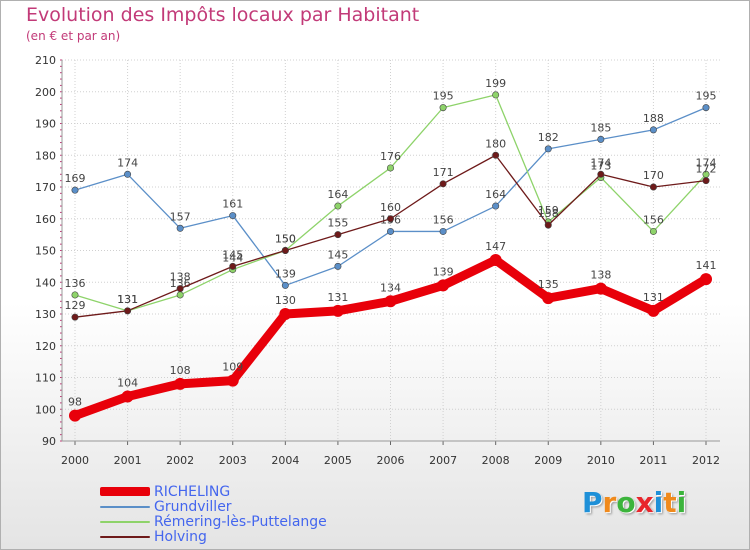  I want to click on data-label: 130, so click(285, 300).